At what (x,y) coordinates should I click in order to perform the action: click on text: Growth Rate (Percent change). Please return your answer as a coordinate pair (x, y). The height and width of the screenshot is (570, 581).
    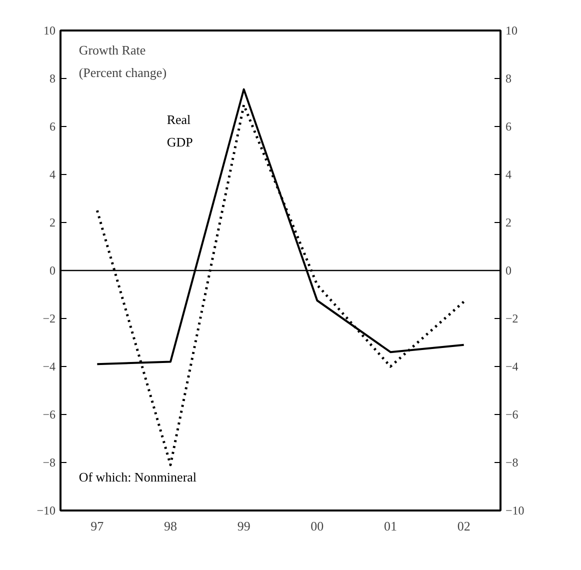
    Looking at the image, I should click on (122, 61).